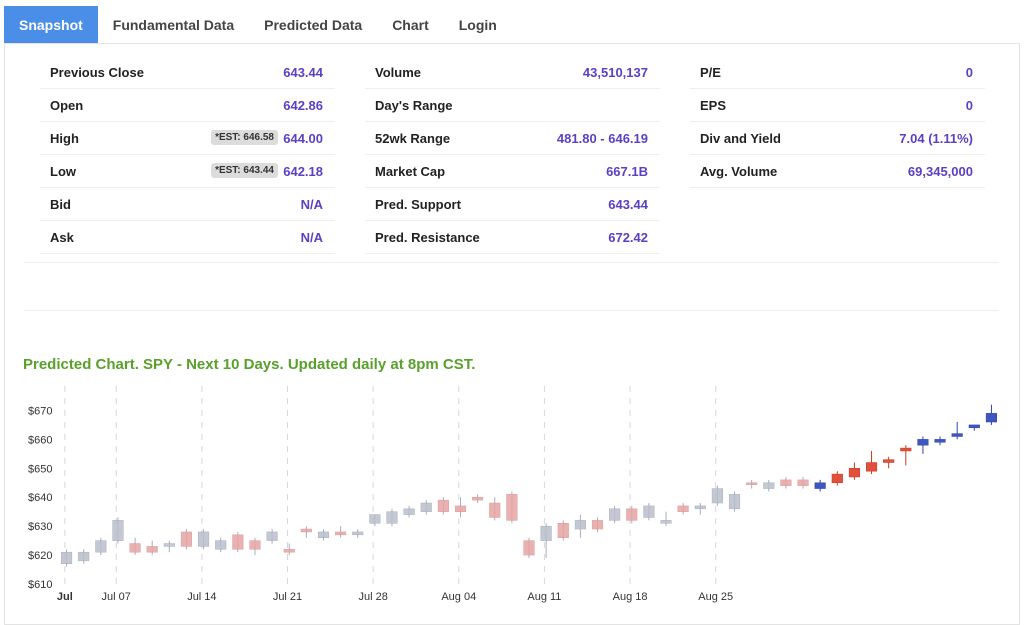 The width and height of the screenshot is (1024, 625). I want to click on stat-ask: Ask N/A, so click(187, 237).